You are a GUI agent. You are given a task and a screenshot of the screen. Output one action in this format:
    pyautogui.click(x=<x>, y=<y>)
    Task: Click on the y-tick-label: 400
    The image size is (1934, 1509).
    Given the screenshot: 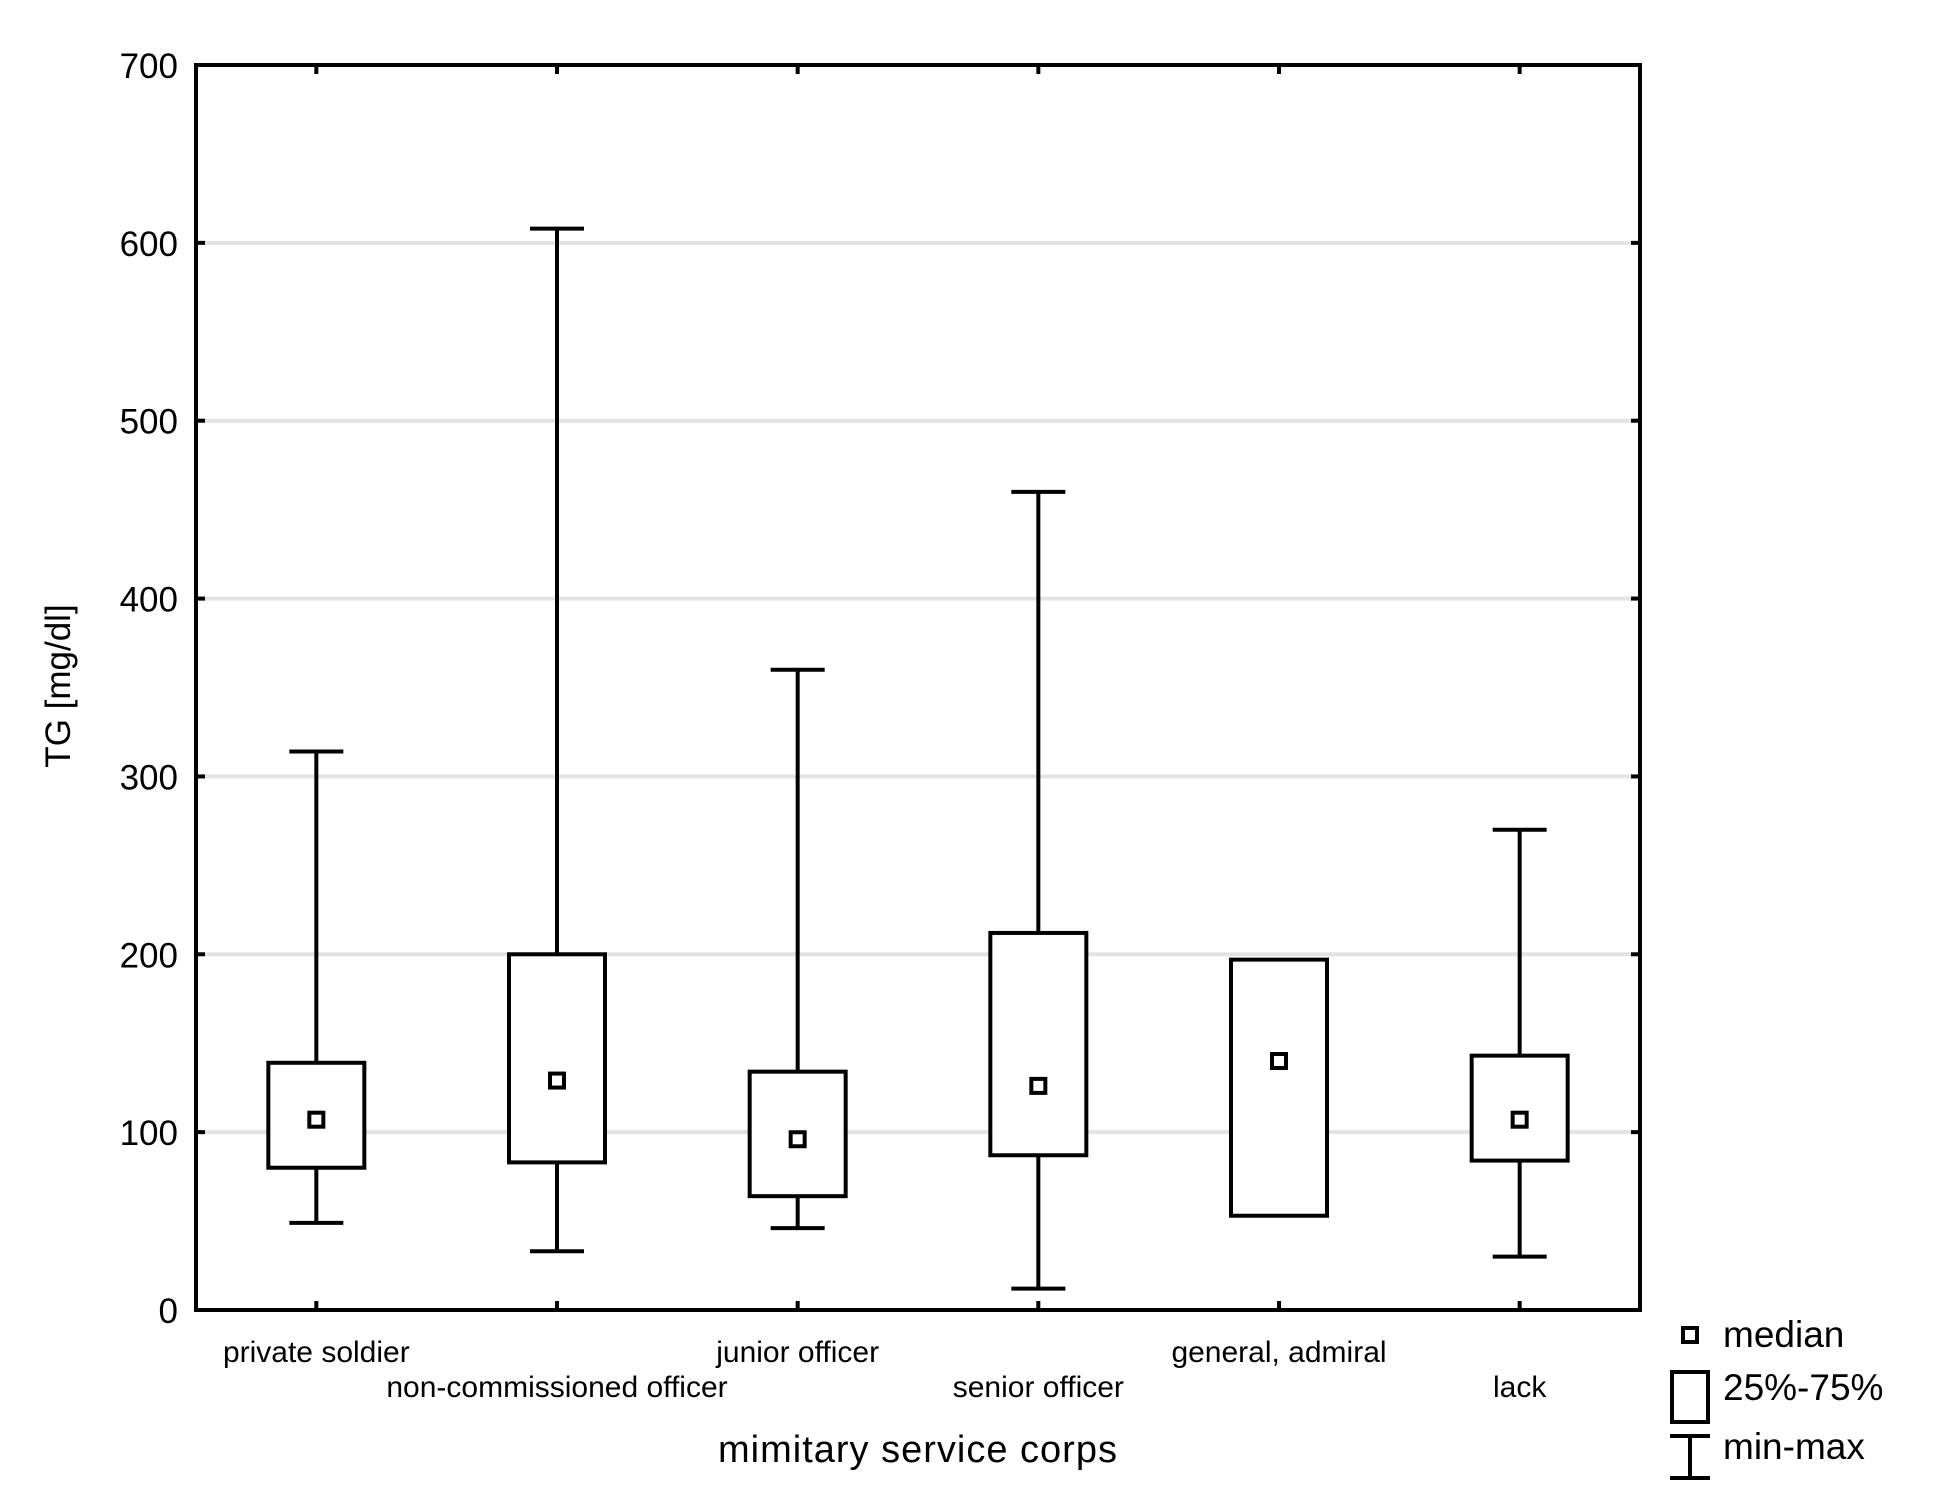 What is the action you would take?
    pyautogui.click(x=149, y=600)
    